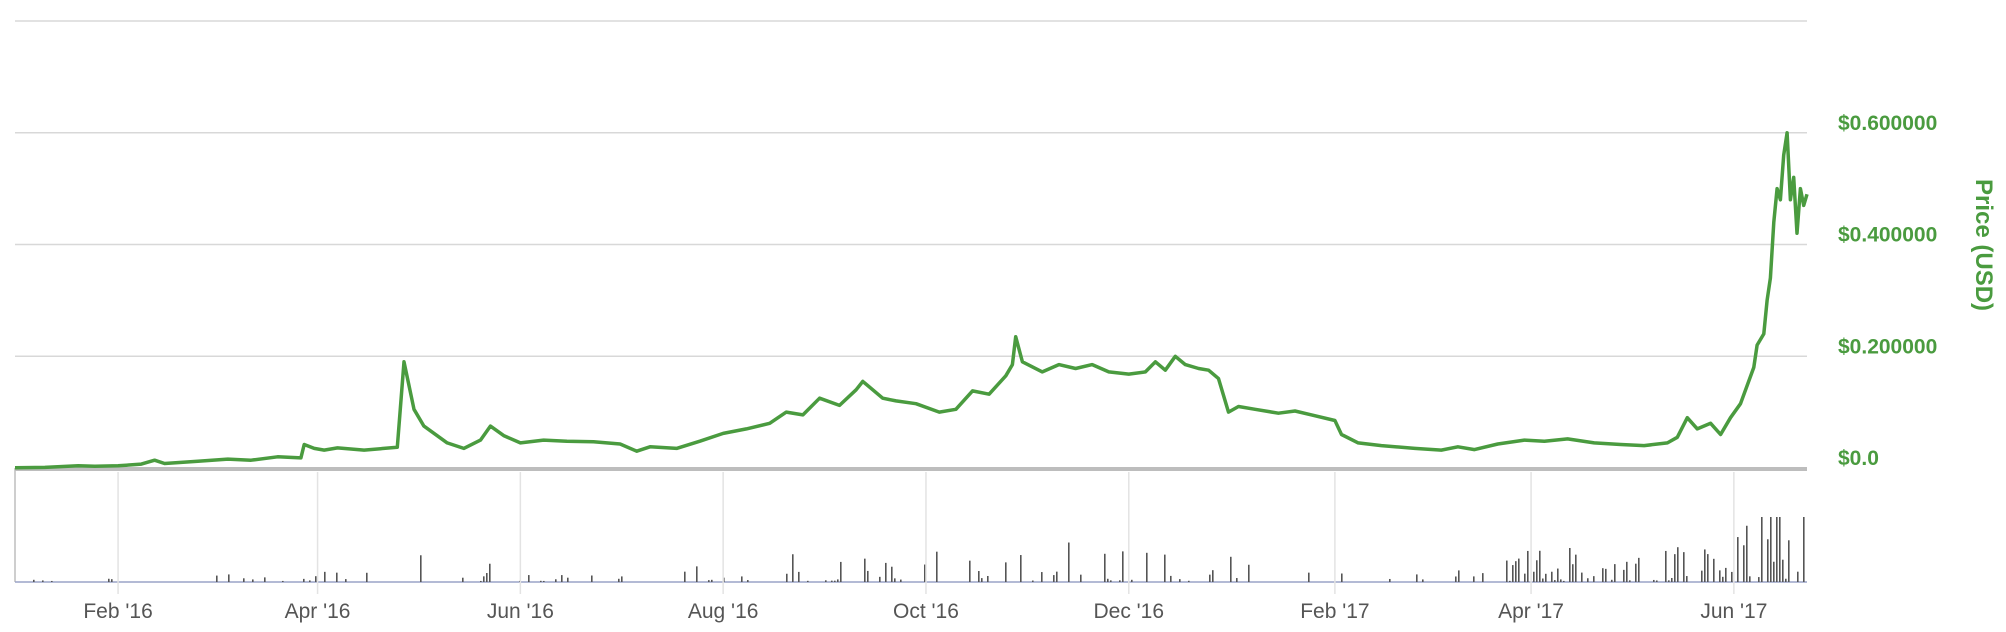 This screenshot has height=632, width=2006. Describe the element at coordinates (1531, 611) in the screenshot. I see `x-tick-label: Apr '17` at that location.